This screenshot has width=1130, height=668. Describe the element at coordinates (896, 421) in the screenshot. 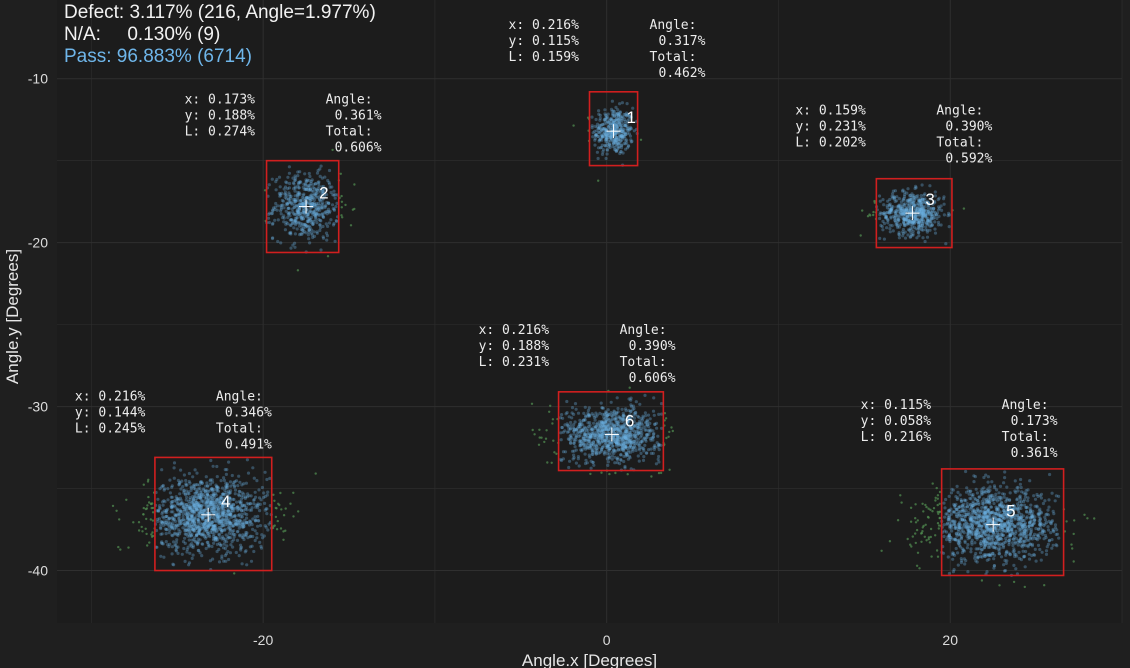

I see `stat-y: y: 0.058%` at that location.